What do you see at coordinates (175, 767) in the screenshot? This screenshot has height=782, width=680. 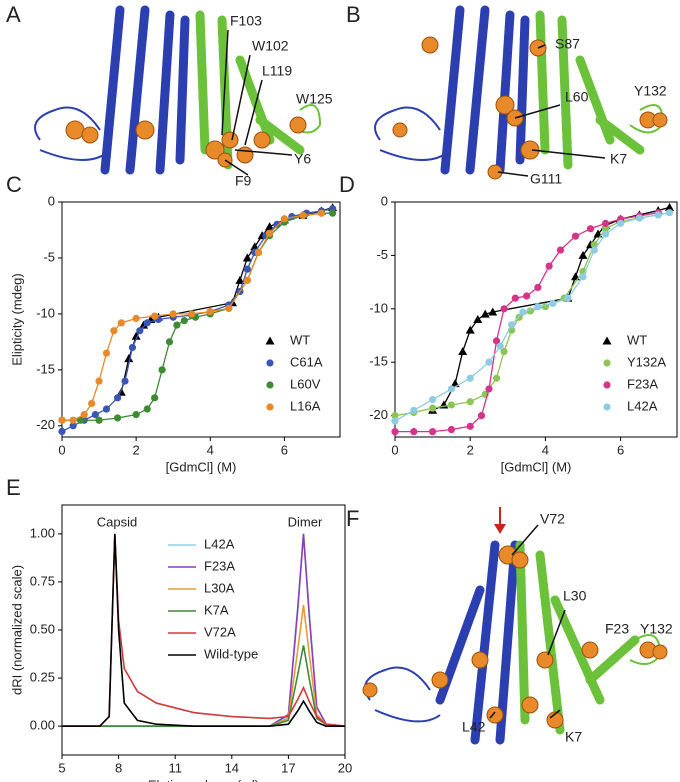 I see `x-tick-label: 11` at bounding box center [175, 767].